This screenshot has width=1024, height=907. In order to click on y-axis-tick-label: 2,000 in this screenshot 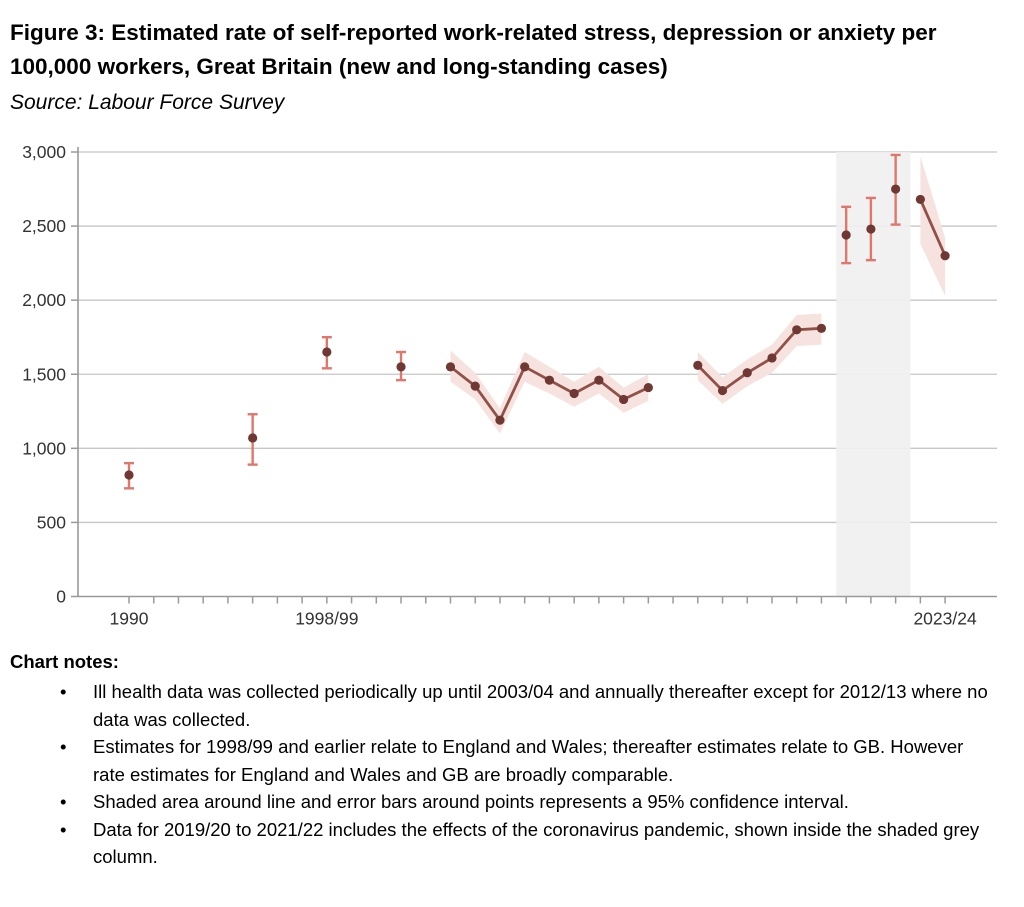, I will do `click(44, 300)`.